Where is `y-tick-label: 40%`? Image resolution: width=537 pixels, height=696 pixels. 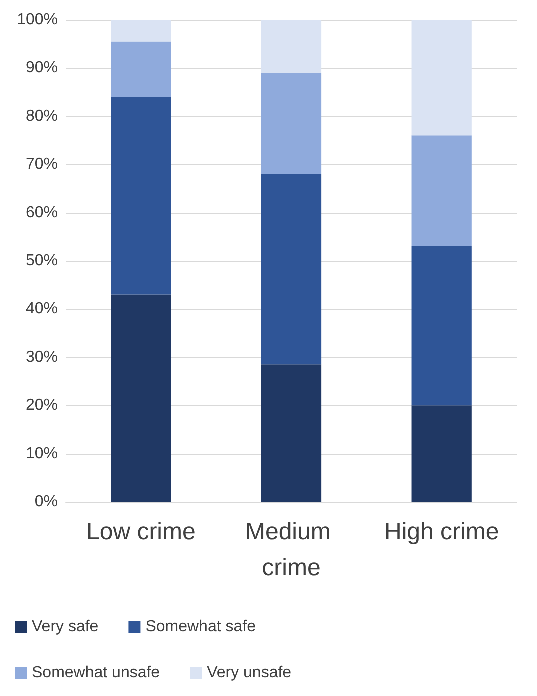
y-tick-label: 40% is located at coordinates (42, 309).